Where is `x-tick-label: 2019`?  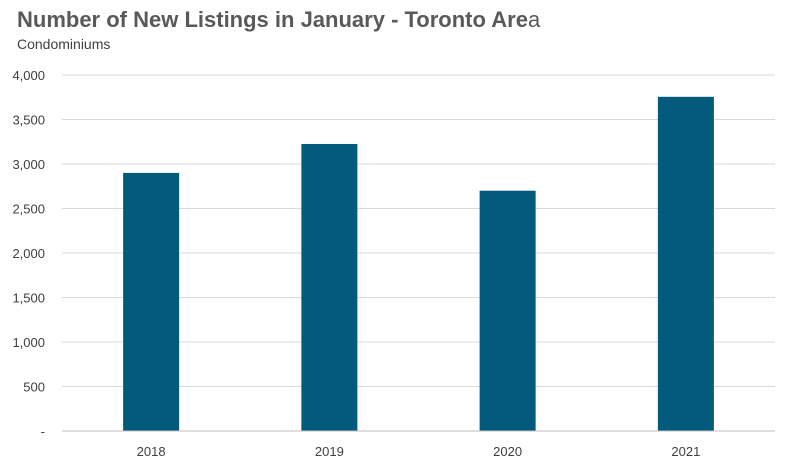
x-tick-label: 2019 is located at coordinates (329, 451).